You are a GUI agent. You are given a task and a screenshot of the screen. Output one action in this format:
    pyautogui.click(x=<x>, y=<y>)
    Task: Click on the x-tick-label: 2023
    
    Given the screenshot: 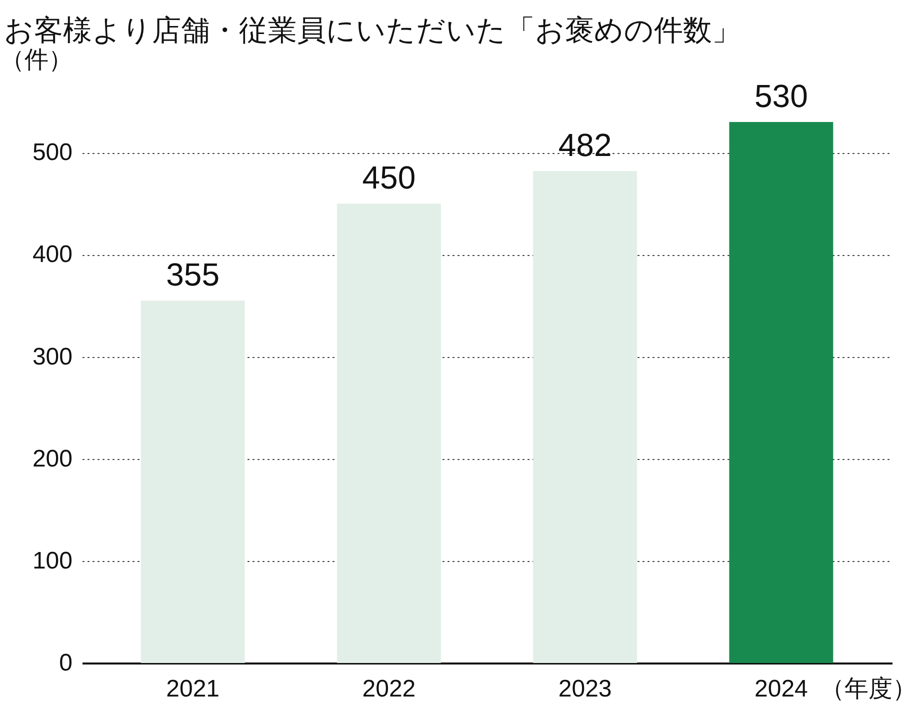 What is the action you would take?
    pyautogui.click(x=585, y=689)
    